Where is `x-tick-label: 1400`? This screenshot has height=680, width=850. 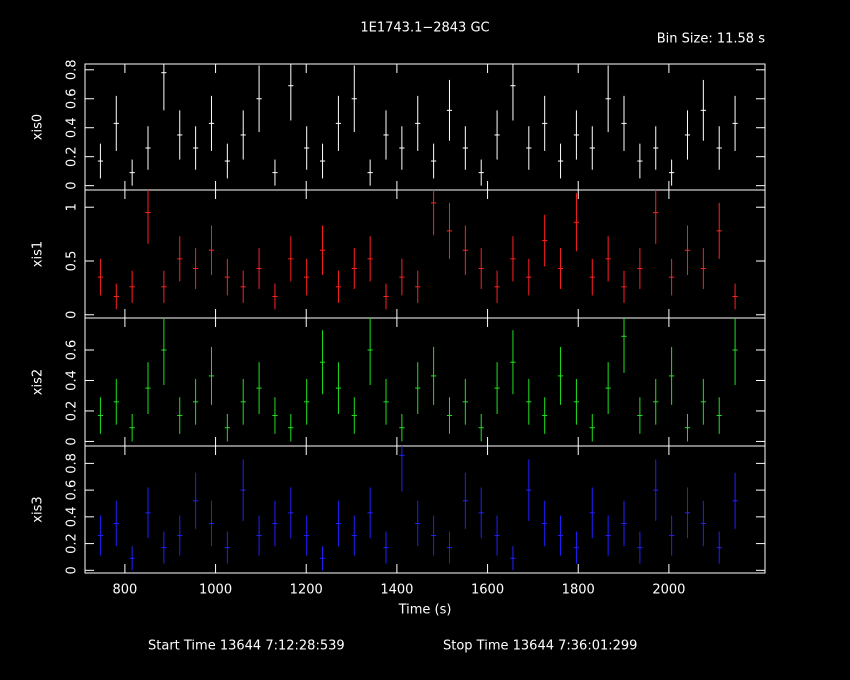 x-tick-label: 1400 is located at coordinates (396, 590).